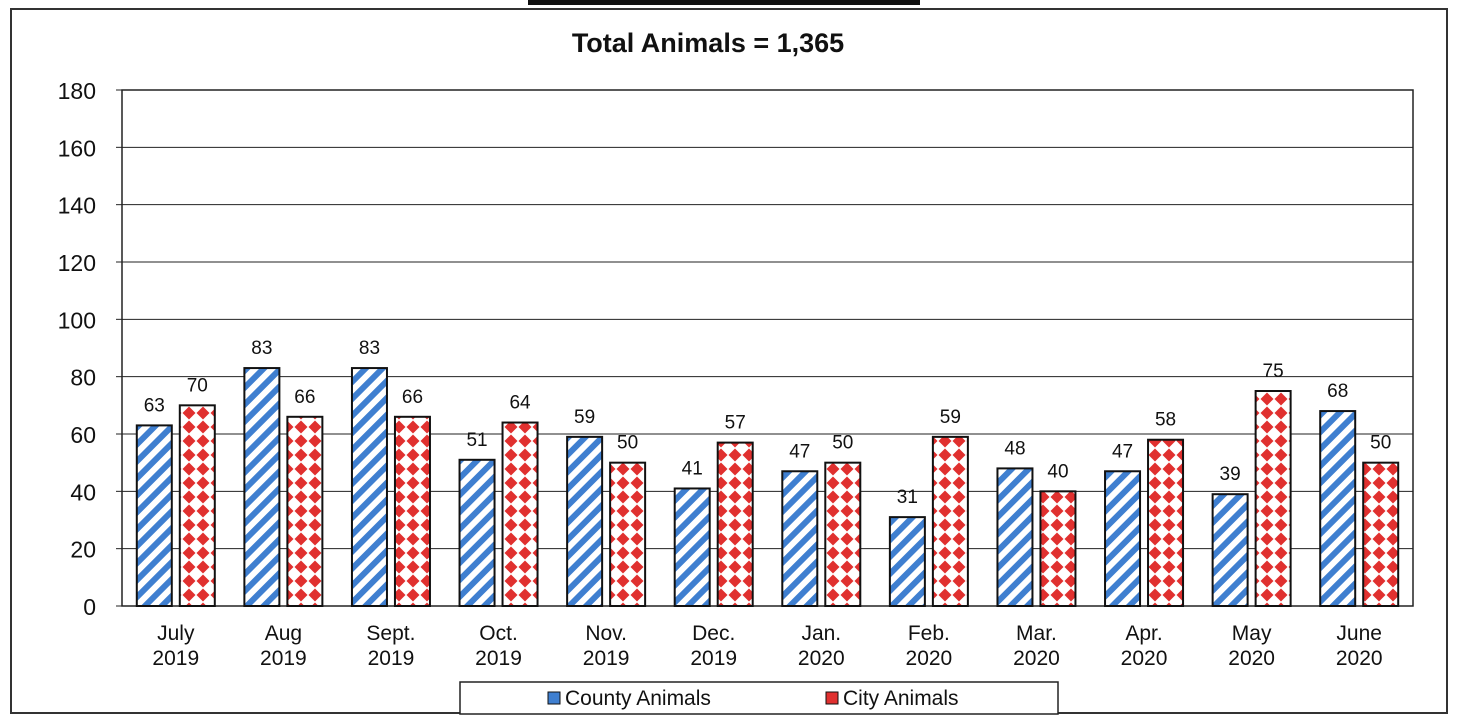 The image size is (1458, 720). What do you see at coordinates (554, 698) in the screenshot?
I see `legend-swatch-county` at bounding box center [554, 698].